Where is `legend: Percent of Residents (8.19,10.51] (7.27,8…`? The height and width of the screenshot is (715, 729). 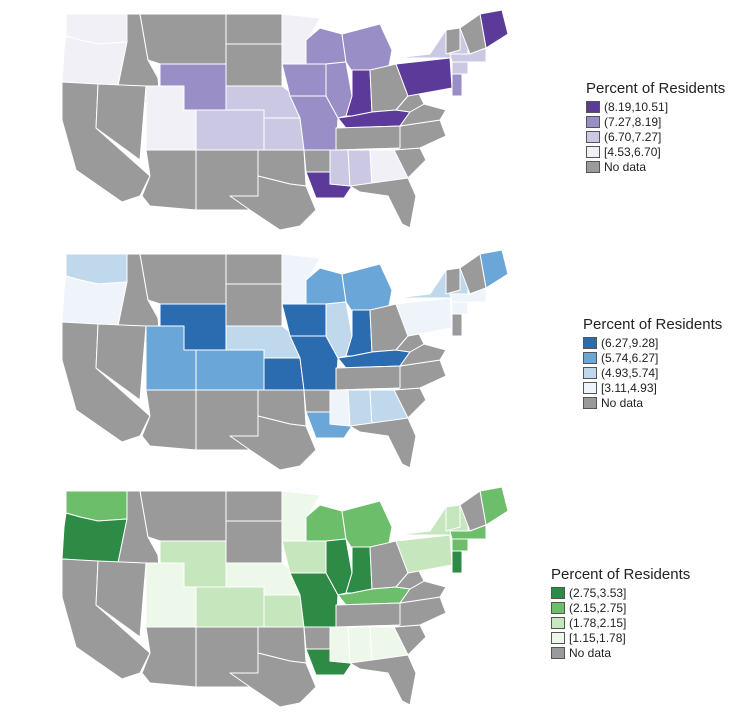
legend: Percent of Residents (8.19,10.51] (7.27,8… is located at coordinates (655, 127).